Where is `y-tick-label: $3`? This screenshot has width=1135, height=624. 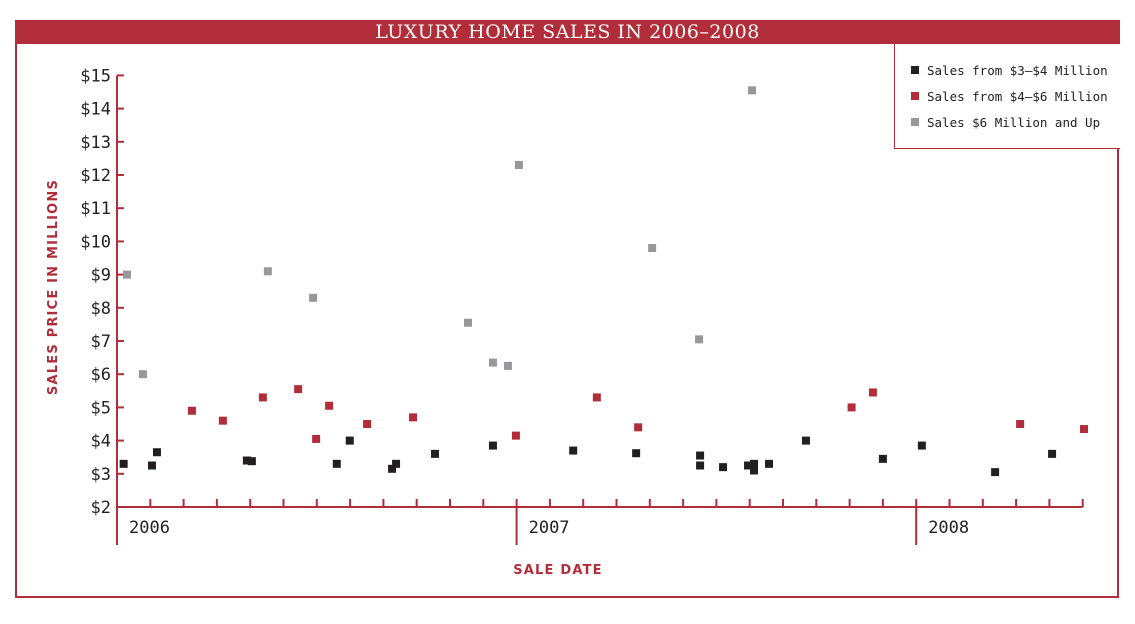
y-tick-label: $3 is located at coordinates (101, 475).